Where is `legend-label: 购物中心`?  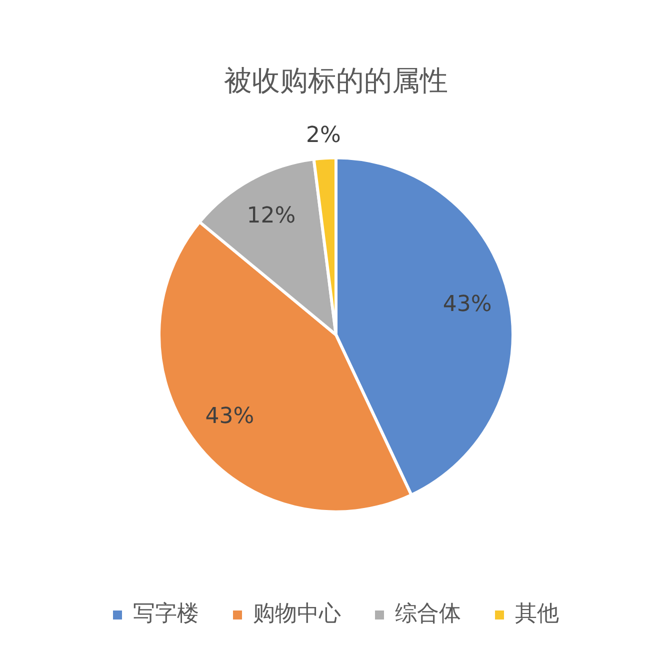 legend-label: 购物中心 is located at coordinates (297, 614).